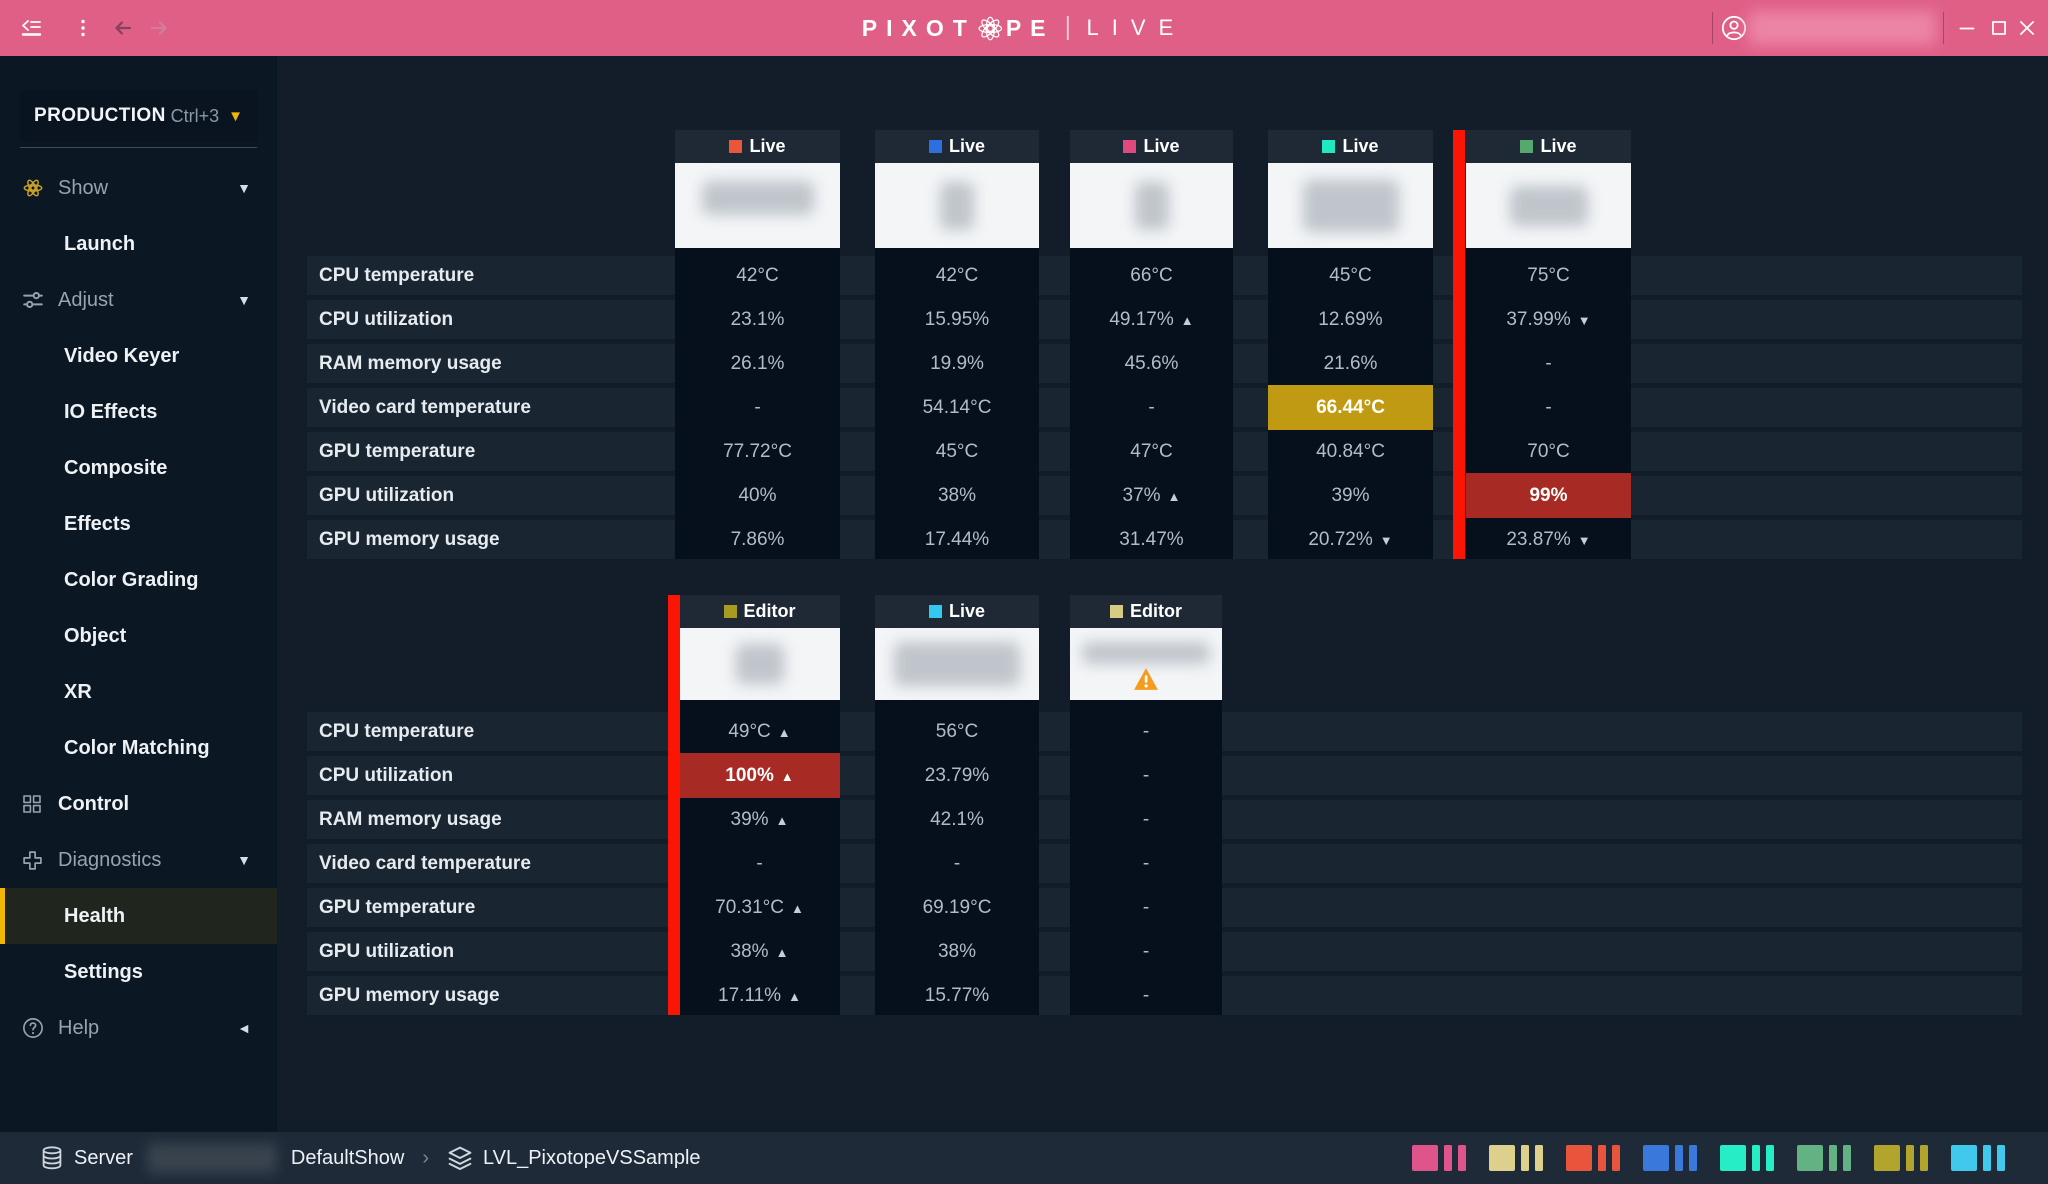  What do you see at coordinates (138, 972) in the screenshot?
I see `sidebar-item-settings: Settings` at bounding box center [138, 972].